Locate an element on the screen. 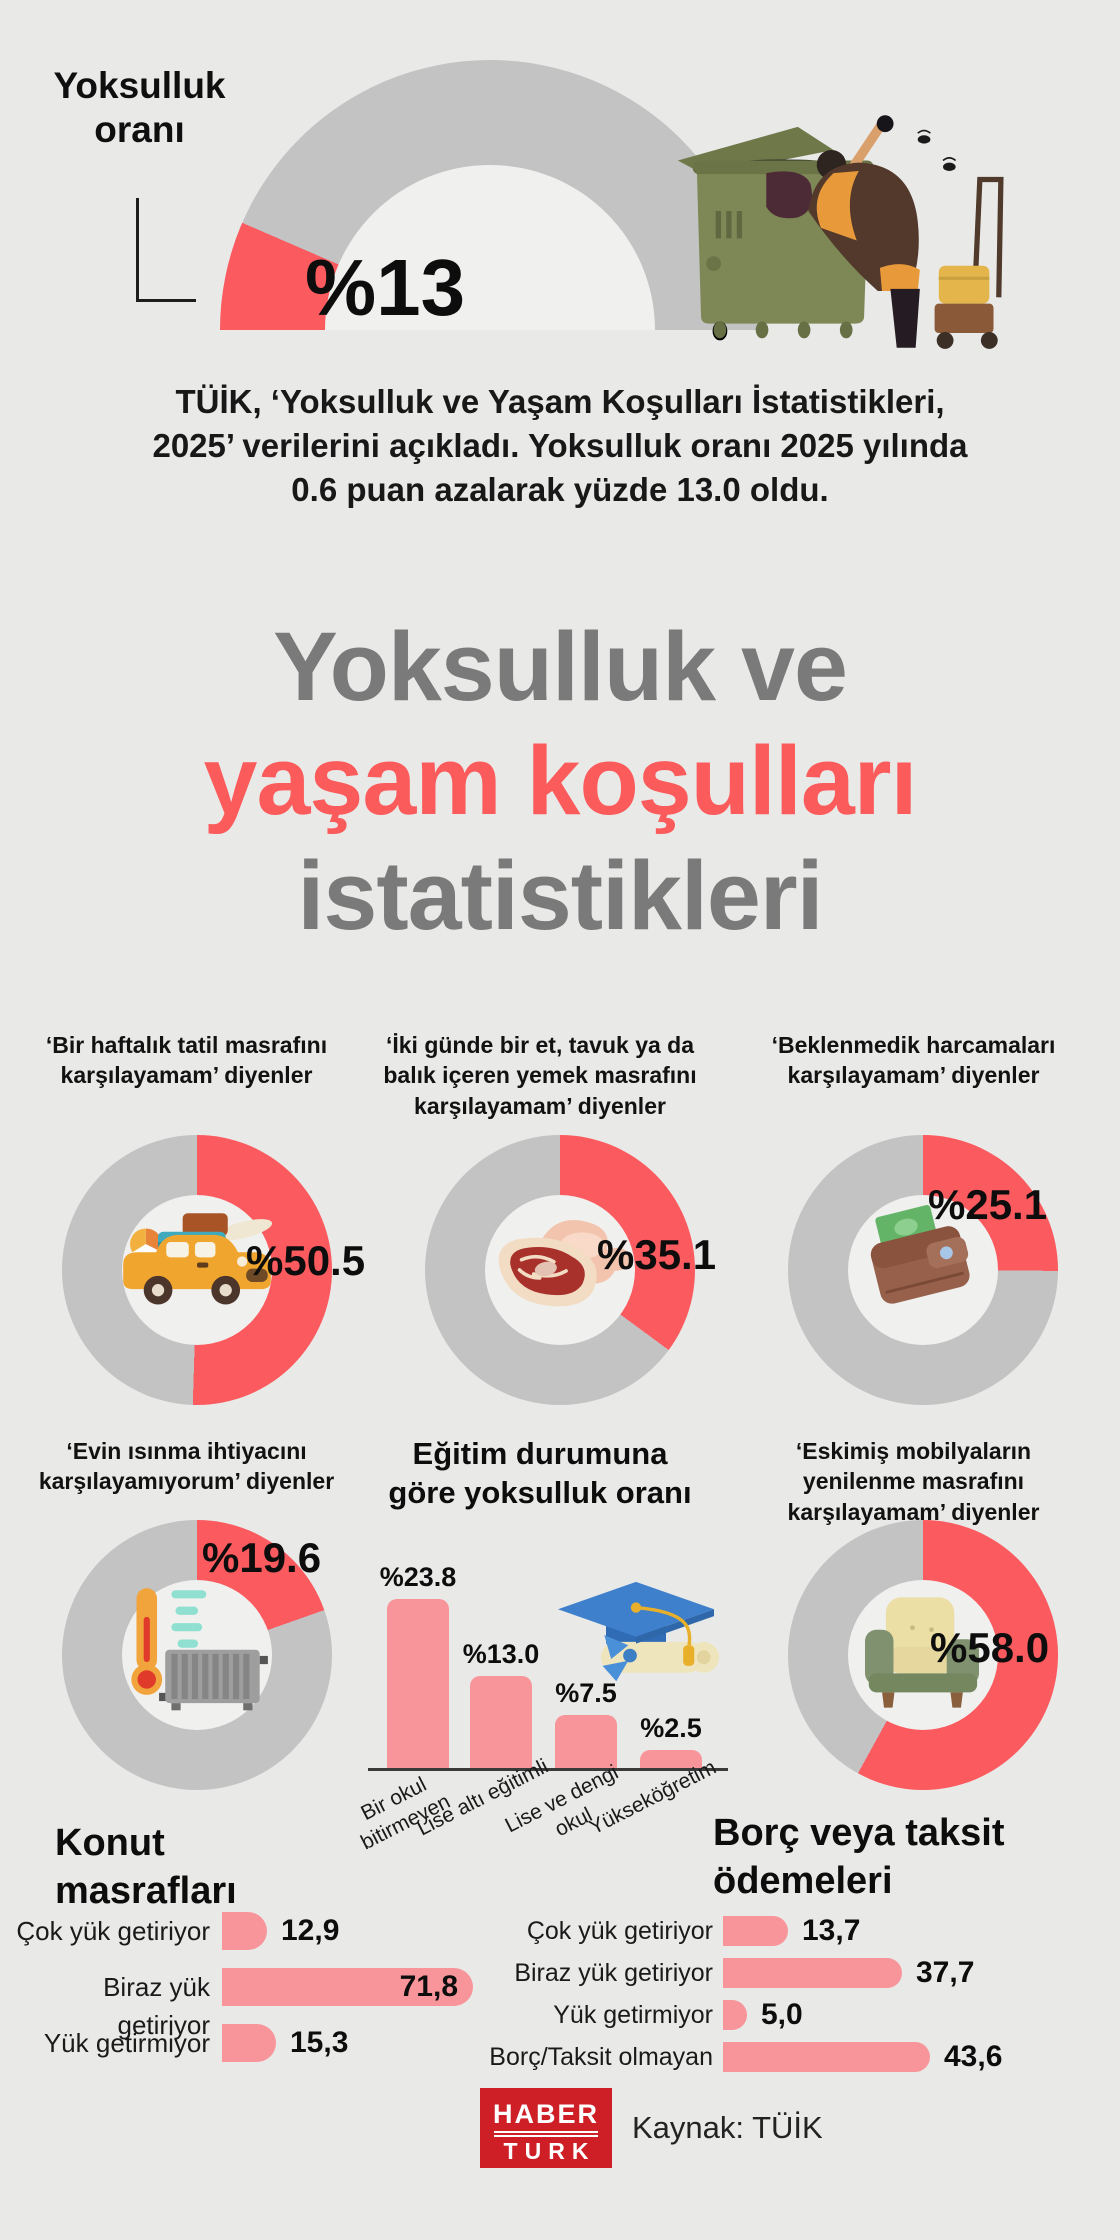  main-title-line3: istatistikleri is located at coordinates (560, 895).